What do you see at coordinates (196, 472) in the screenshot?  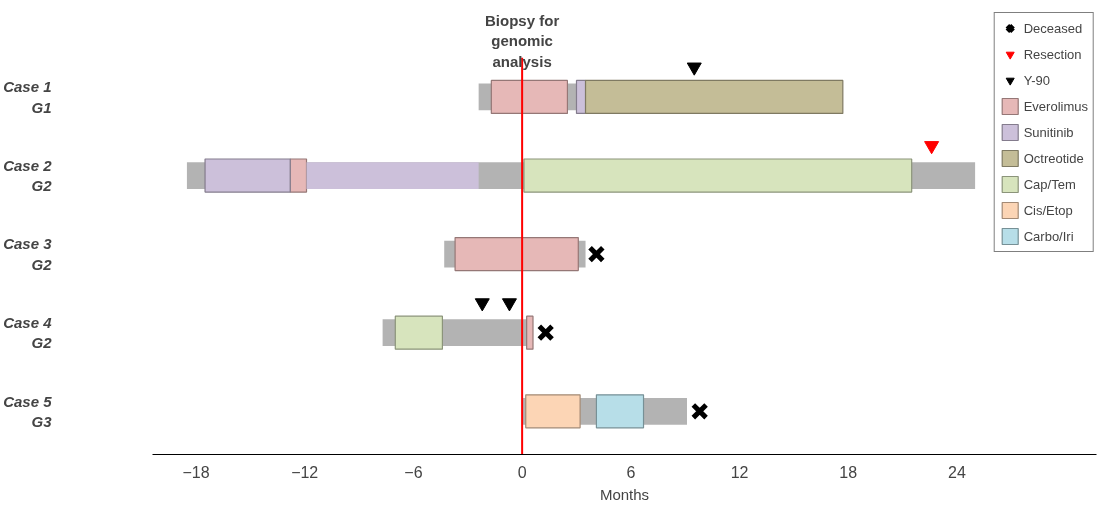 I see `x-tick-label: −18` at bounding box center [196, 472].